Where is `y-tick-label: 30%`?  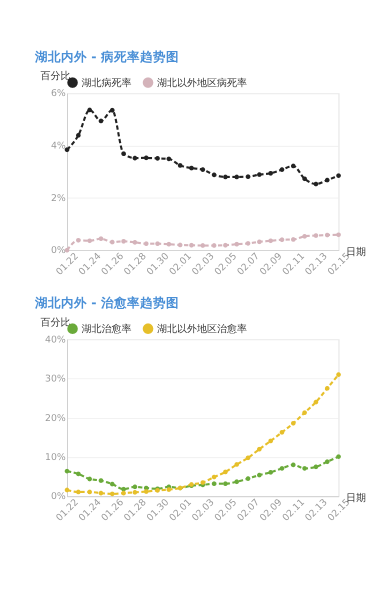
y-tick-label: 30% is located at coordinates (55, 379).